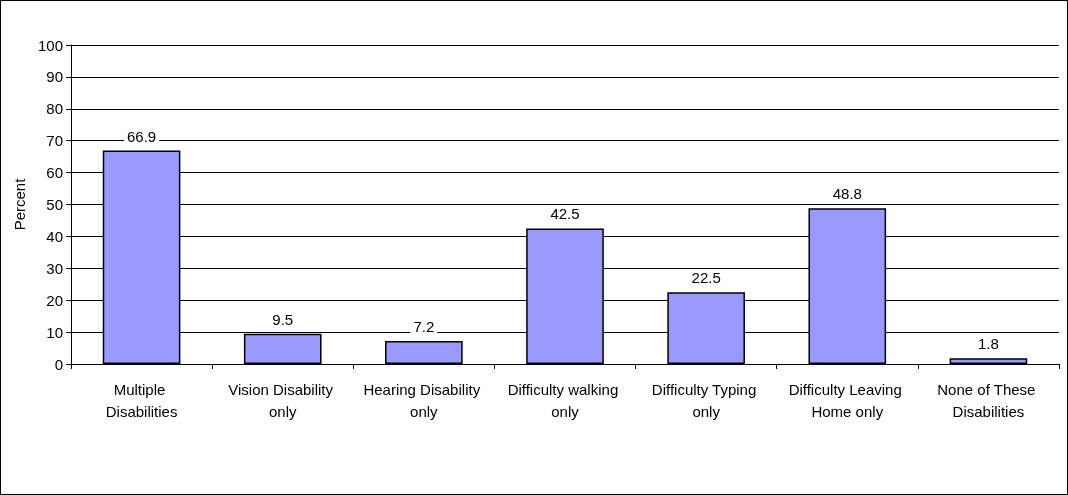 This screenshot has width=1068, height=495. What do you see at coordinates (424, 400) in the screenshot?
I see `x-tick-label: Hearing Disability only` at bounding box center [424, 400].